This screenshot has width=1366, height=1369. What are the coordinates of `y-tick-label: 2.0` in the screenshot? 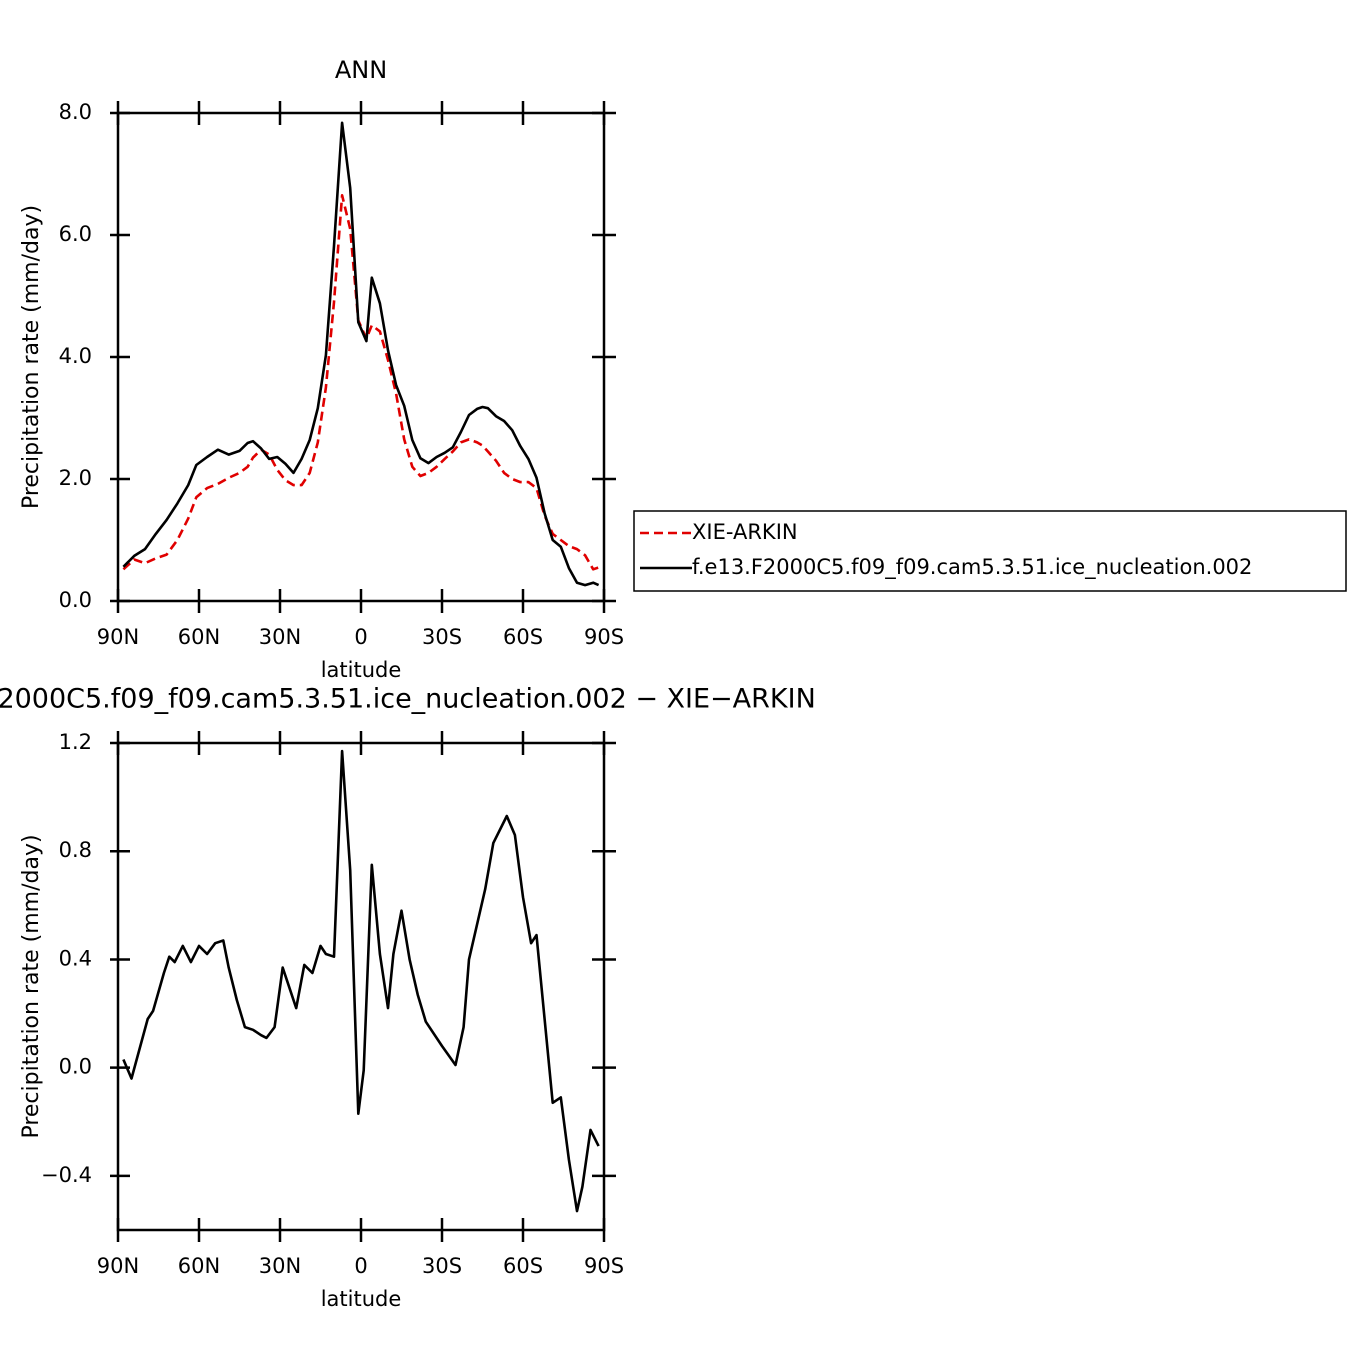 It's located at (75, 478).